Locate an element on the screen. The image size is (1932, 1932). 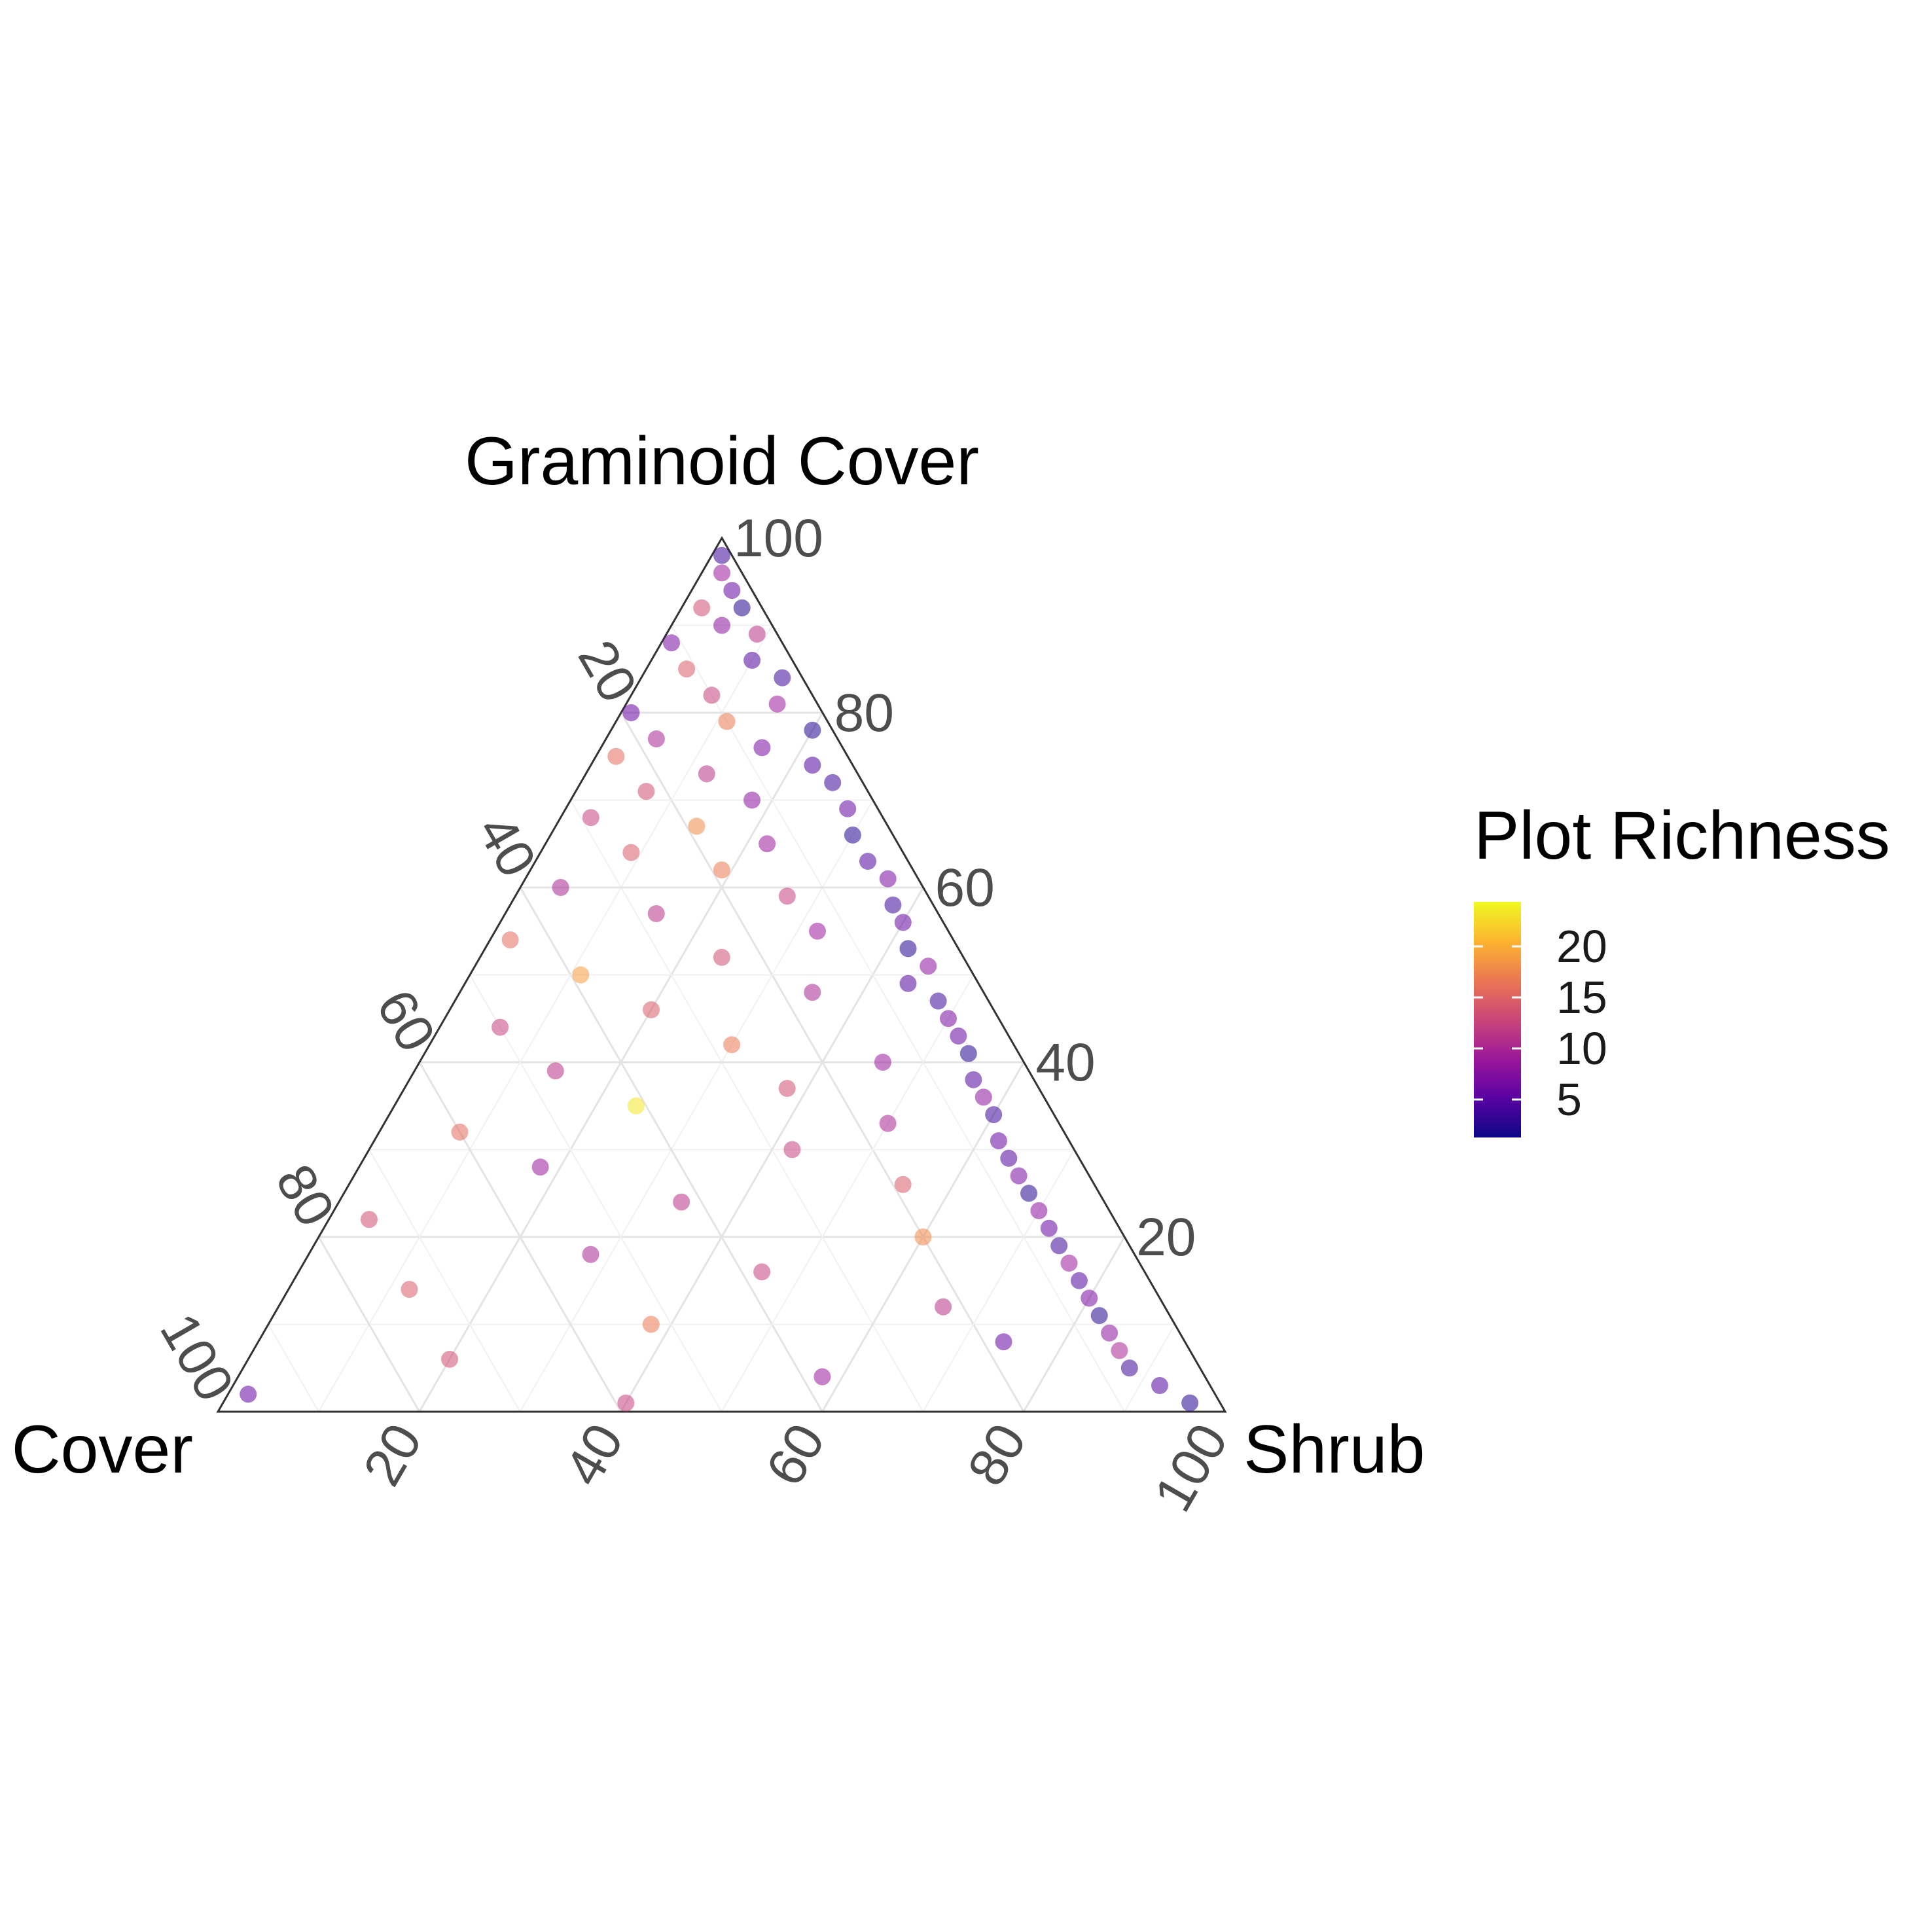
cover-tick-label: 100 is located at coordinates (197, 1357).